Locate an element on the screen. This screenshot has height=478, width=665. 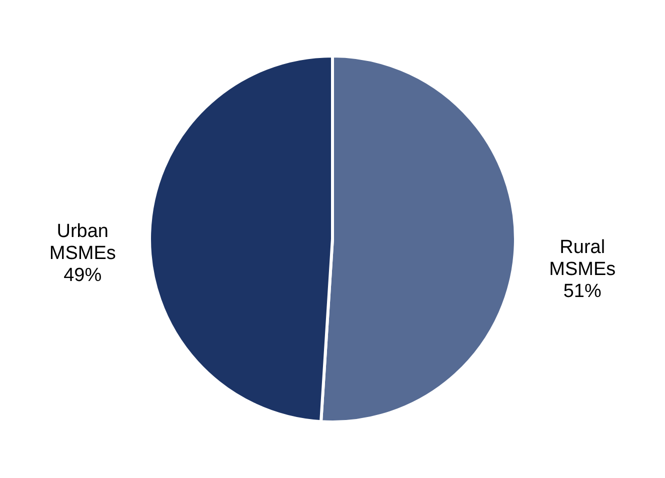
slice-label: Urban MSMEs is located at coordinates (82, 242).